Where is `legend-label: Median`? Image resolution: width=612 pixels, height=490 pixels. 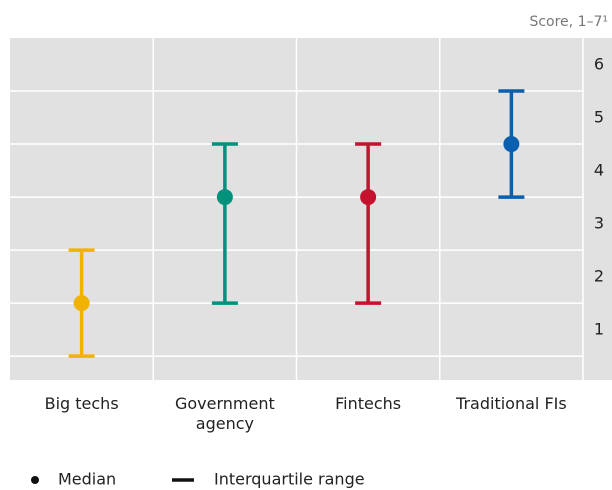
legend-label: Median is located at coordinates (87, 479).